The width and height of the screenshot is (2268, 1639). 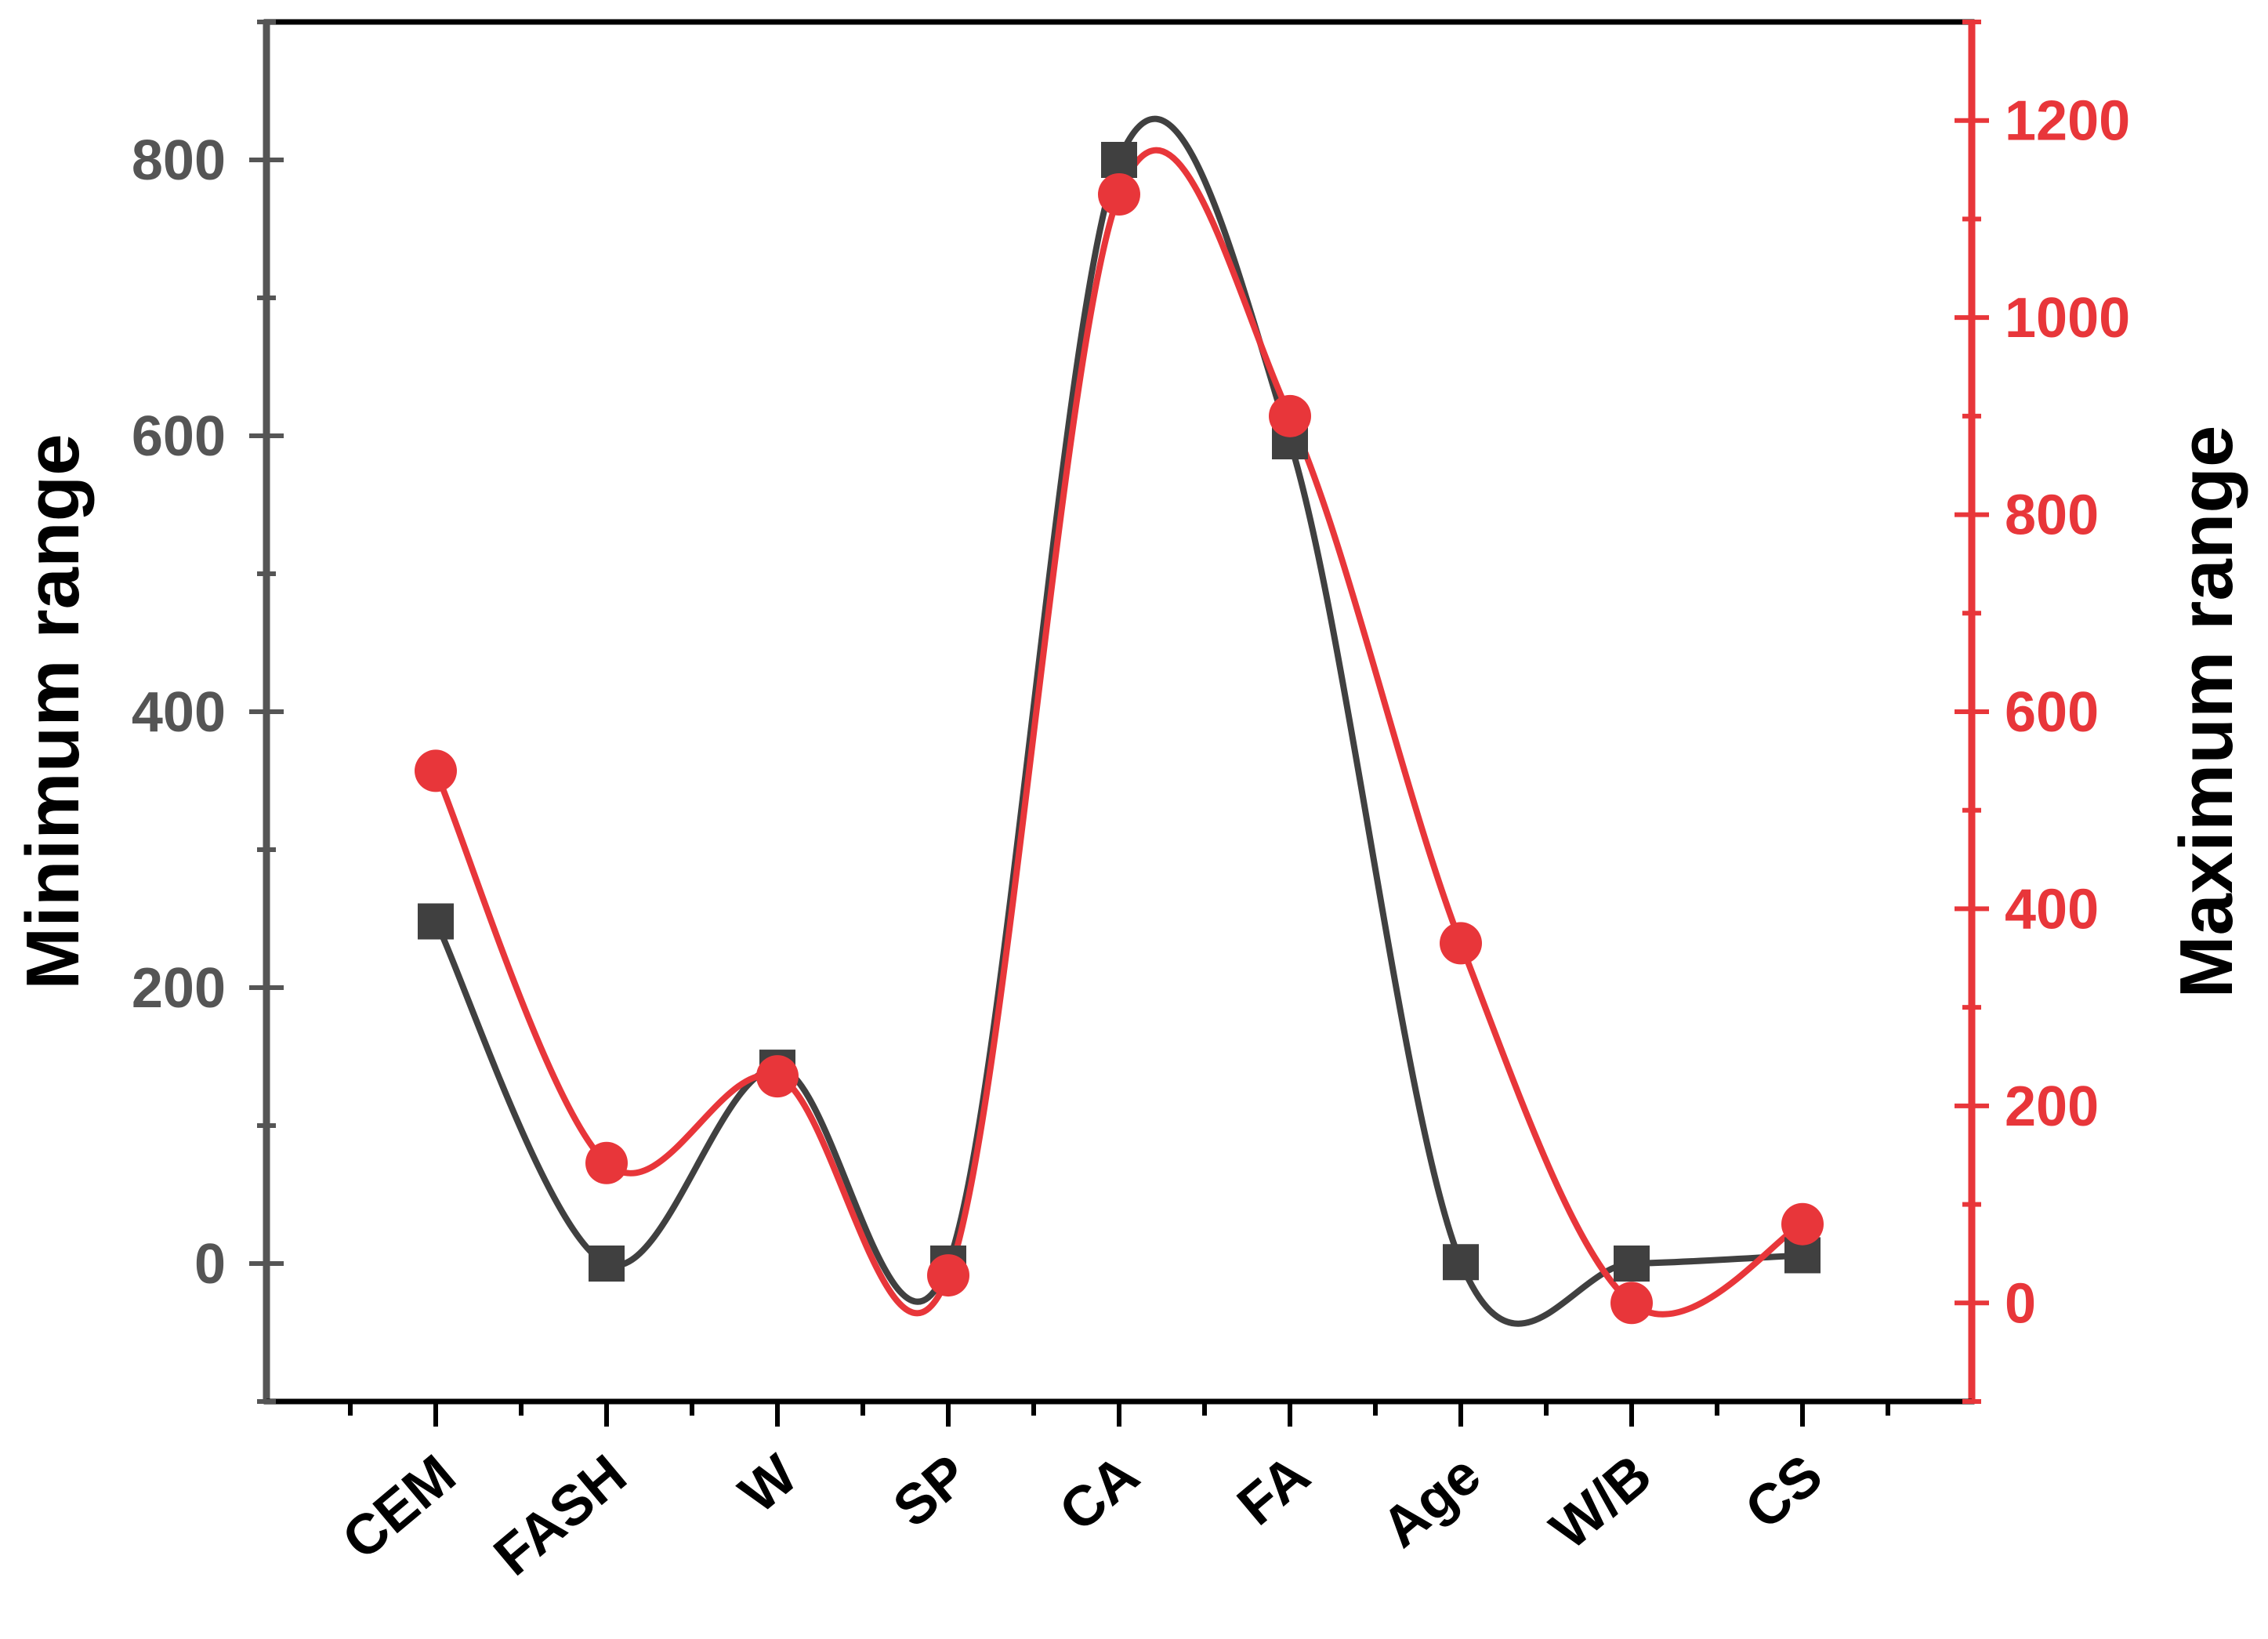 What do you see at coordinates (179, 988) in the screenshot?
I see `left-tick-label: 200` at bounding box center [179, 988].